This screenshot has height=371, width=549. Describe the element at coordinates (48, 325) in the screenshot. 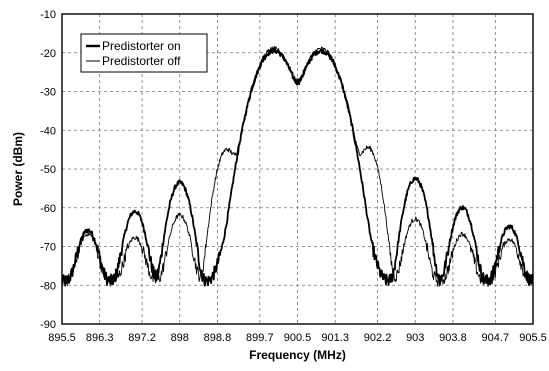

I see `y-tick-label: -90` at that location.